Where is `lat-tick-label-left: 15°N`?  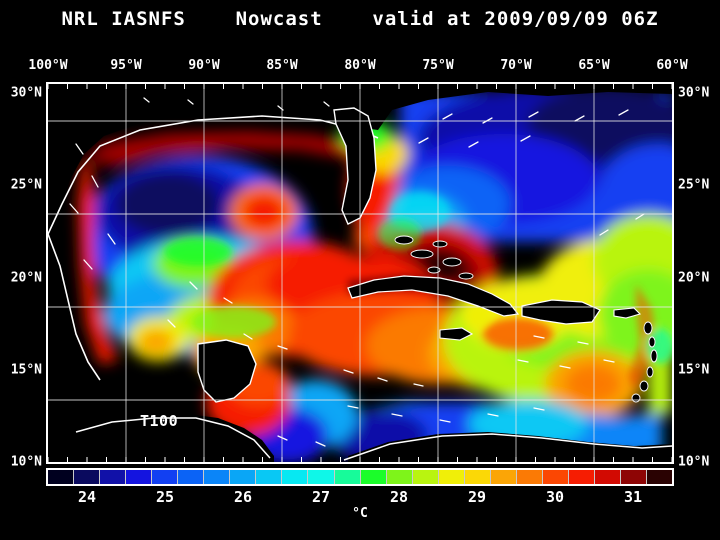
lat-tick-label-left: 15°N is located at coordinates (26, 370).